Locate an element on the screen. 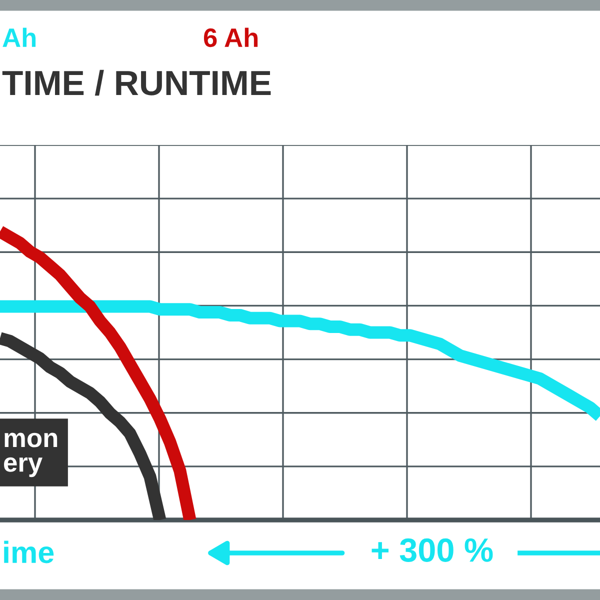 The width and height of the screenshot is (600, 600). text: Ah is located at coordinates (19, 37).